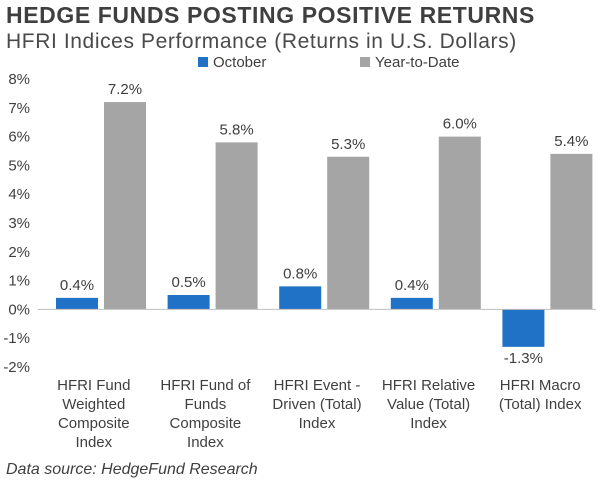  Describe the element at coordinates (428, 385) in the screenshot. I see `category-label-line: HFRI Relative` at that location.